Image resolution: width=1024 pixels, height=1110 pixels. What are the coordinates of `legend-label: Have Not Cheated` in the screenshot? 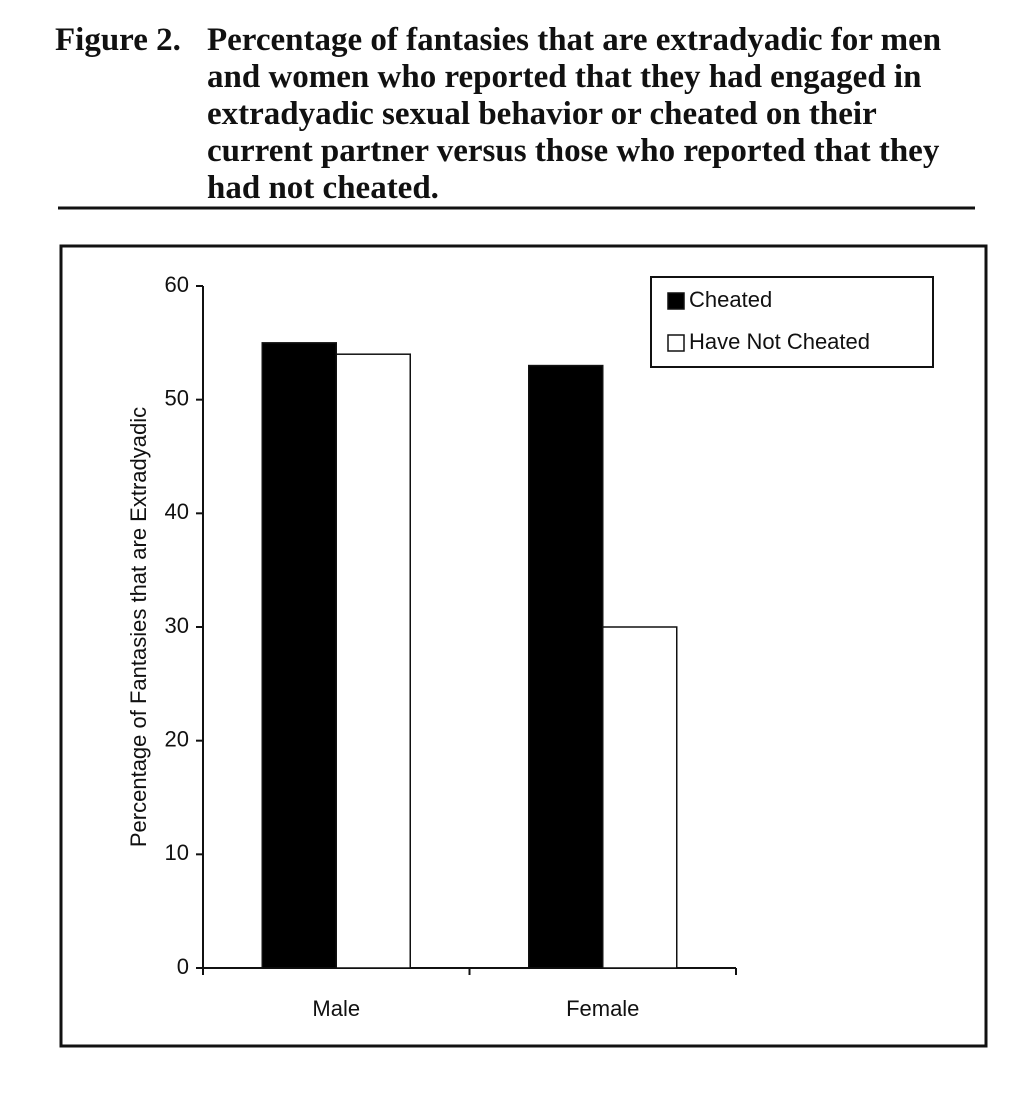 It's located at (779, 341).